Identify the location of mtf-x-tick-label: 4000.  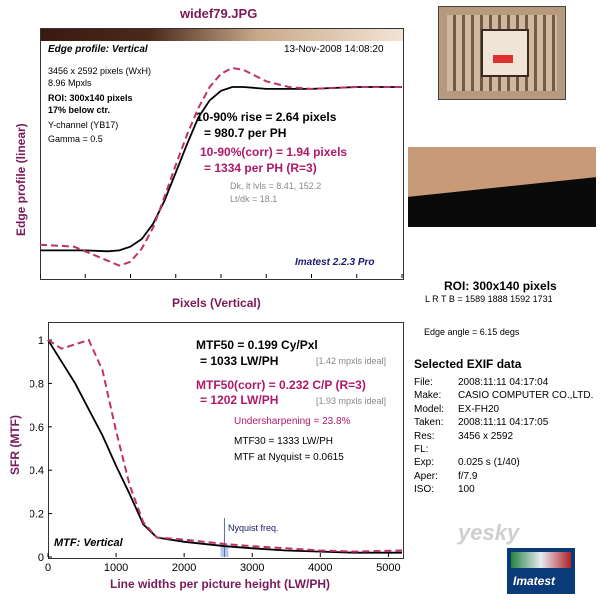
(320, 568).